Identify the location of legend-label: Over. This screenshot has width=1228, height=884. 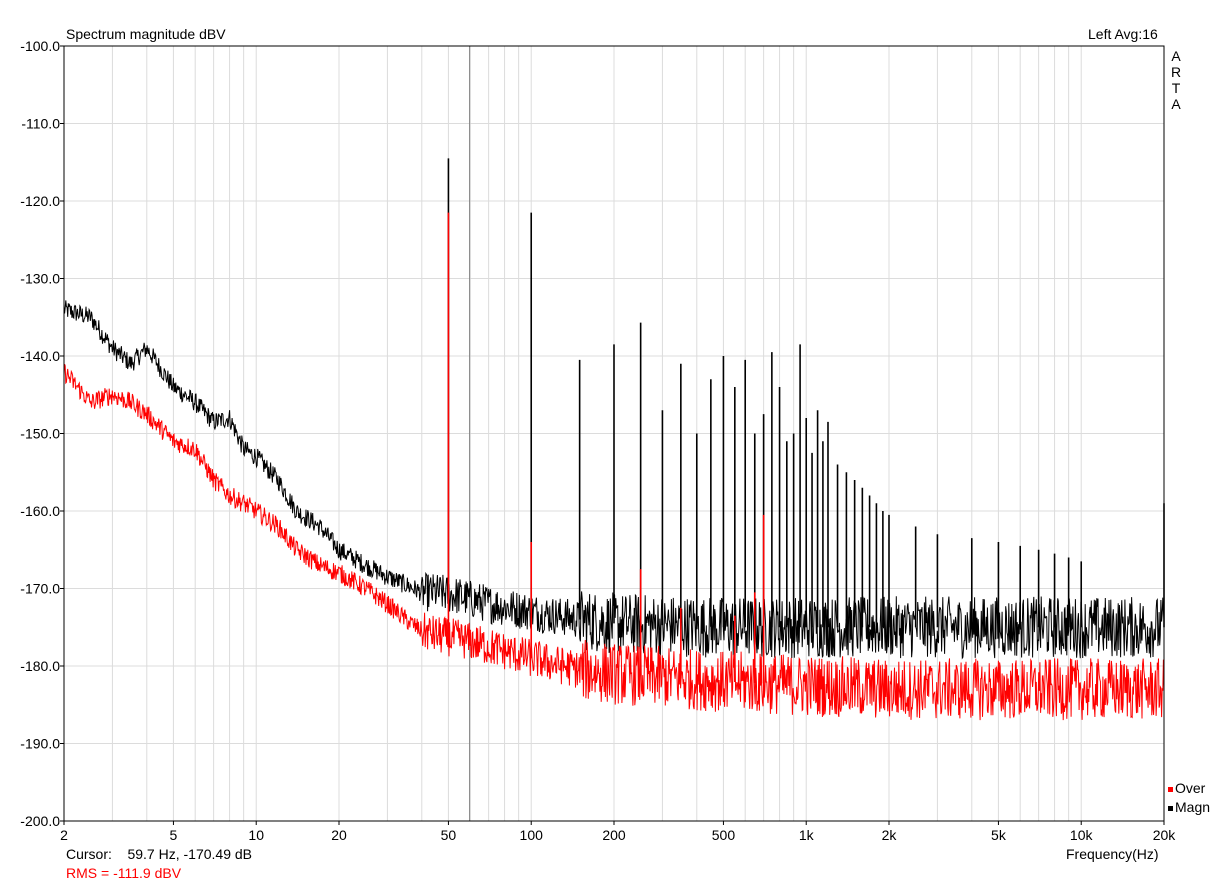
(1190, 788).